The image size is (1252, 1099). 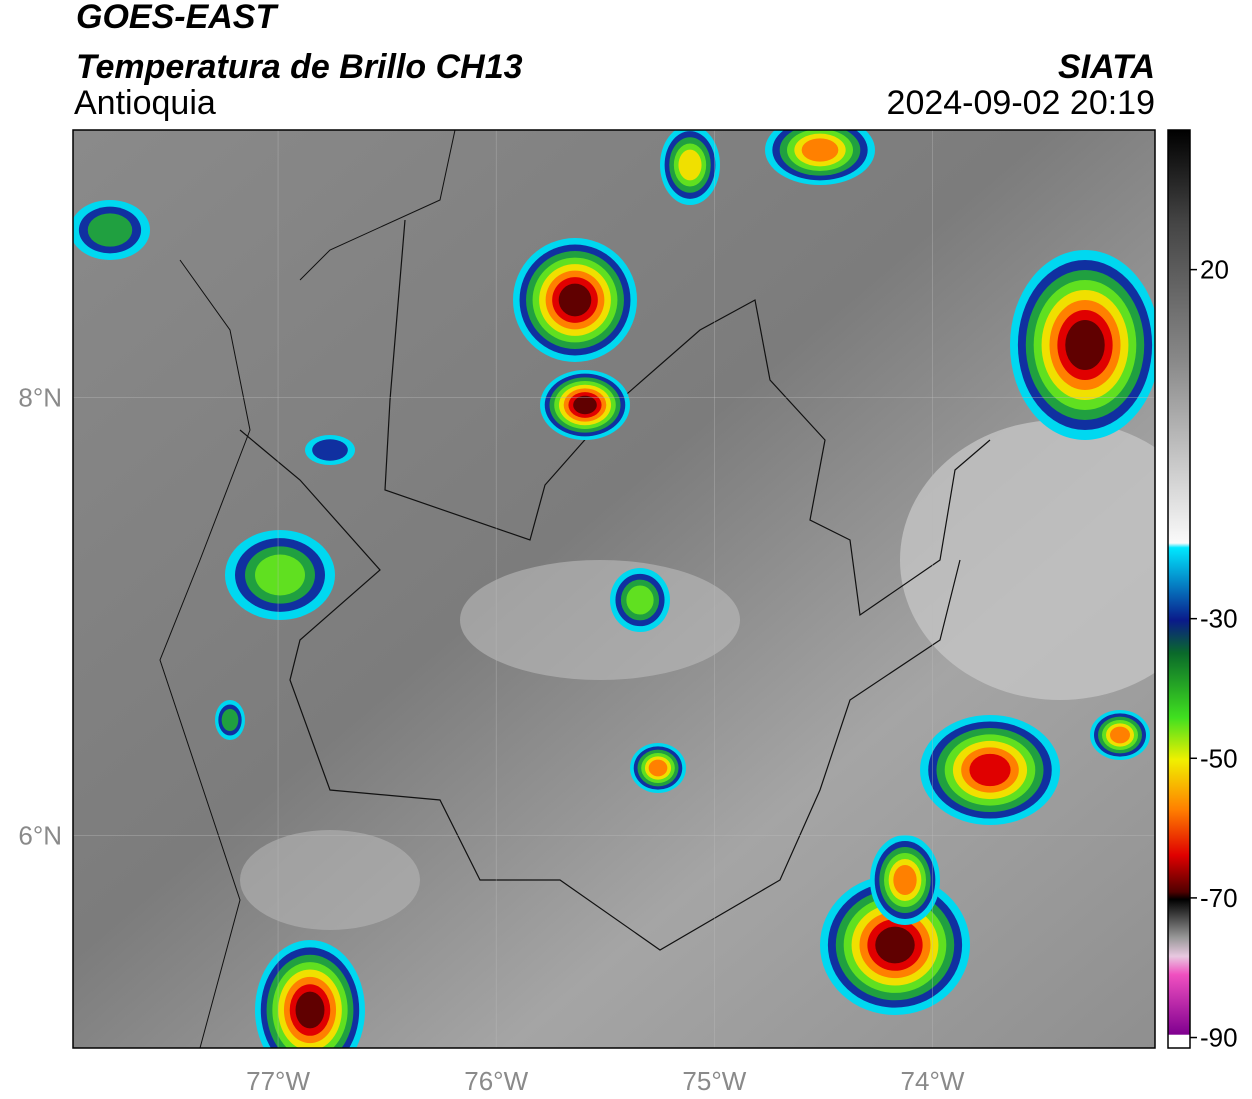 What do you see at coordinates (299, 67) in the screenshot?
I see `subtitle: Temperatura de Brillo CH13` at bounding box center [299, 67].